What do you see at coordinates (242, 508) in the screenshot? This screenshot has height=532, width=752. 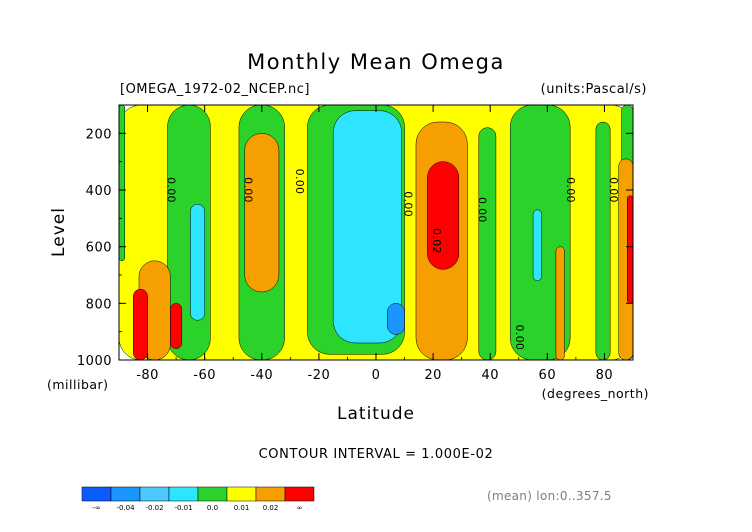 I see `colorbar-label: 0.01` at bounding box center [242, 508].